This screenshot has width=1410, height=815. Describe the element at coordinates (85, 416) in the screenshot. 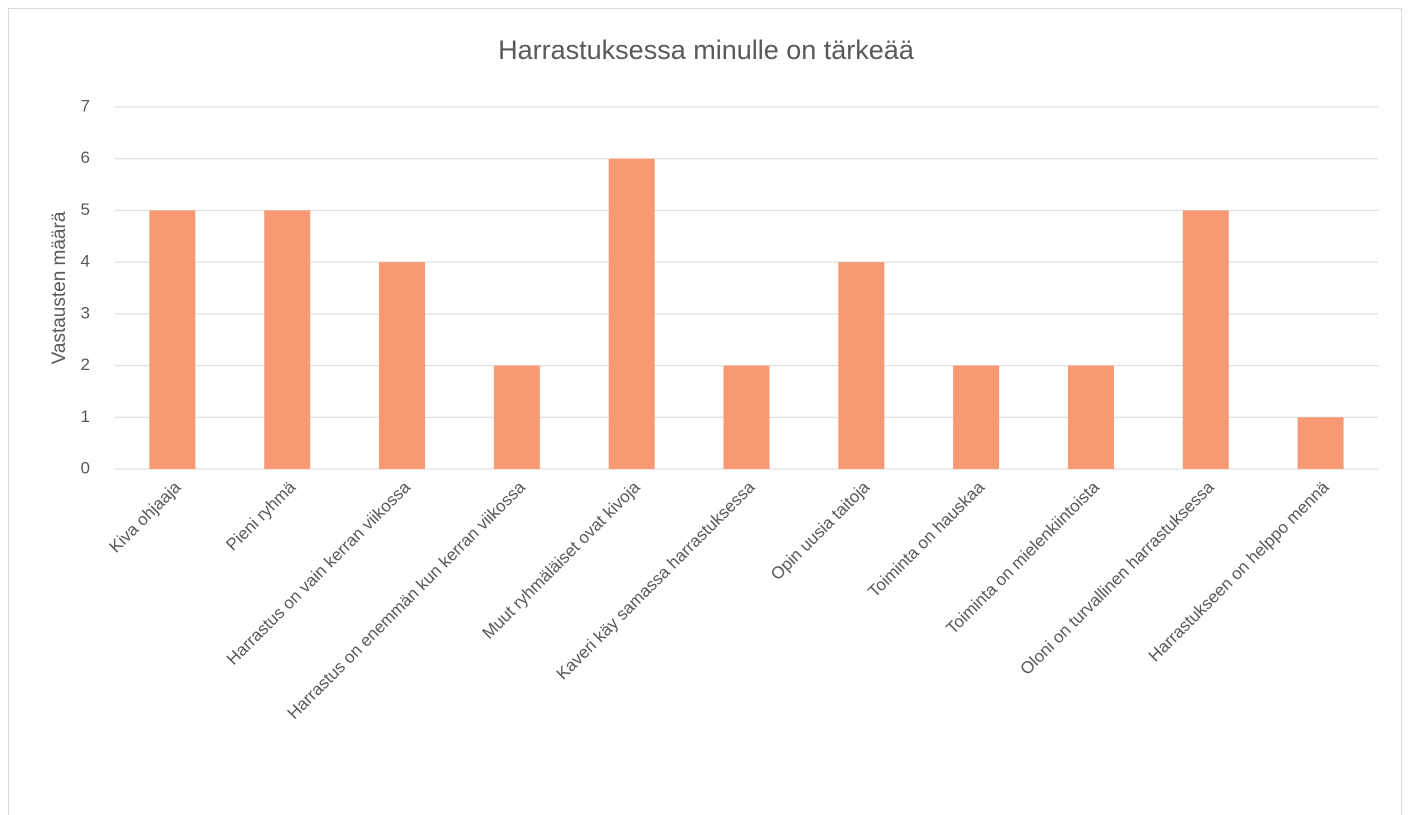

I see `y-tick-label: 1` at that location.